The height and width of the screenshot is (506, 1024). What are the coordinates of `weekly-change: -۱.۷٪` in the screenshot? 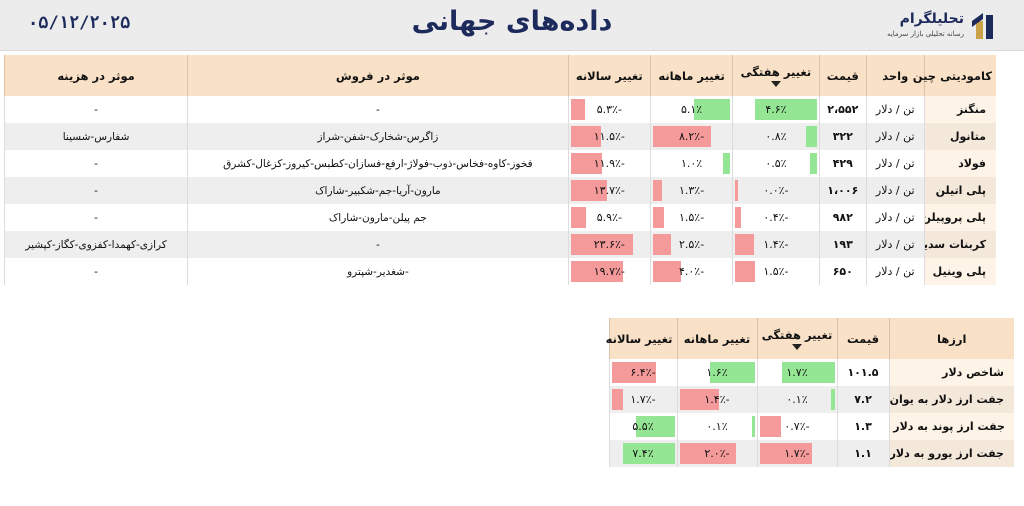 It's located at (796, 453).